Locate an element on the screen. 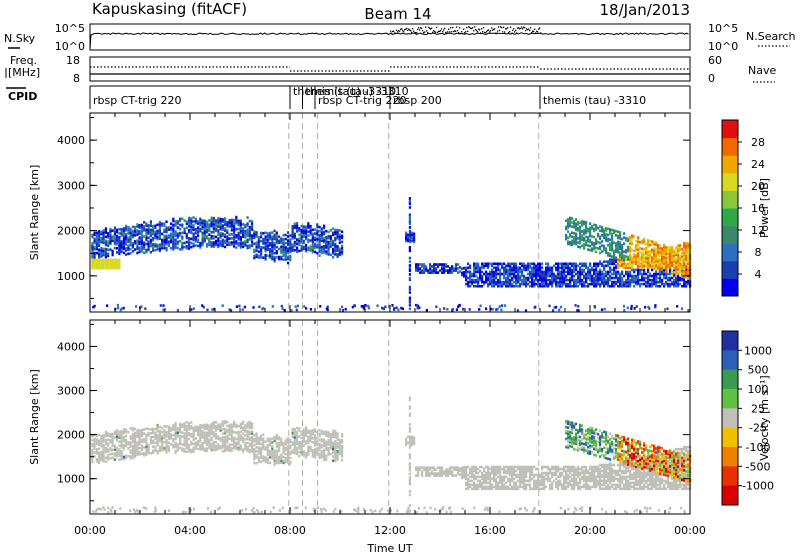 The width and height of the screenshot is (800, 554). nave-label: Nave is located at coordinates (762, 70).